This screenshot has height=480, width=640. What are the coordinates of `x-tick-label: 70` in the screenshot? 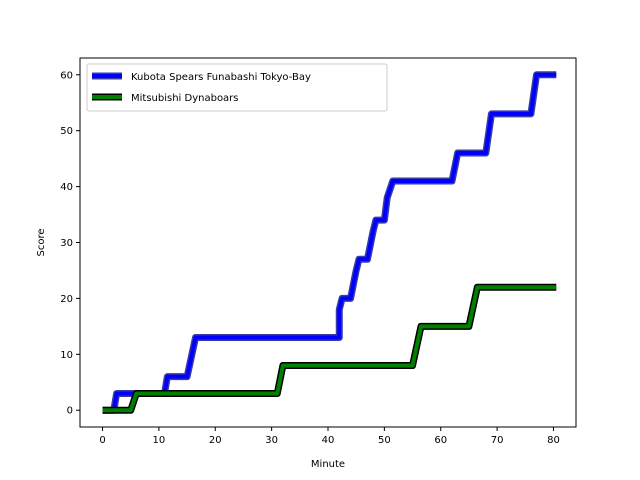 It's located at (497, 440).